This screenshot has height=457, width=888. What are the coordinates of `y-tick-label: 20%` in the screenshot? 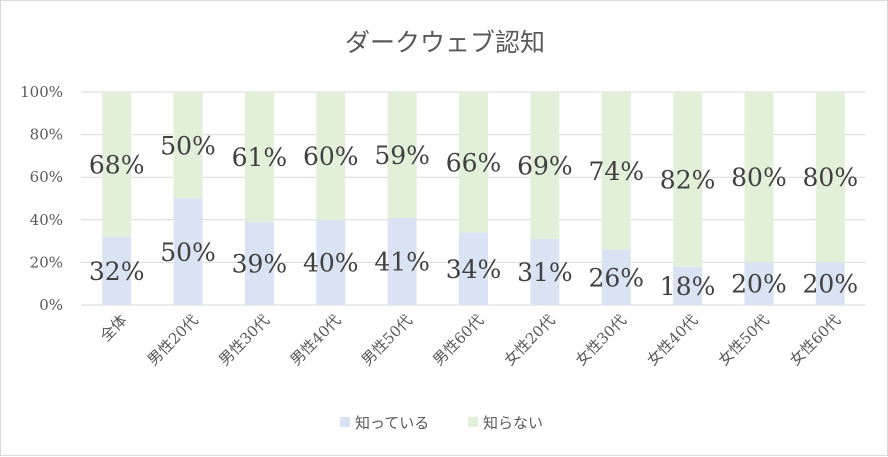 It's located at (46, 262).